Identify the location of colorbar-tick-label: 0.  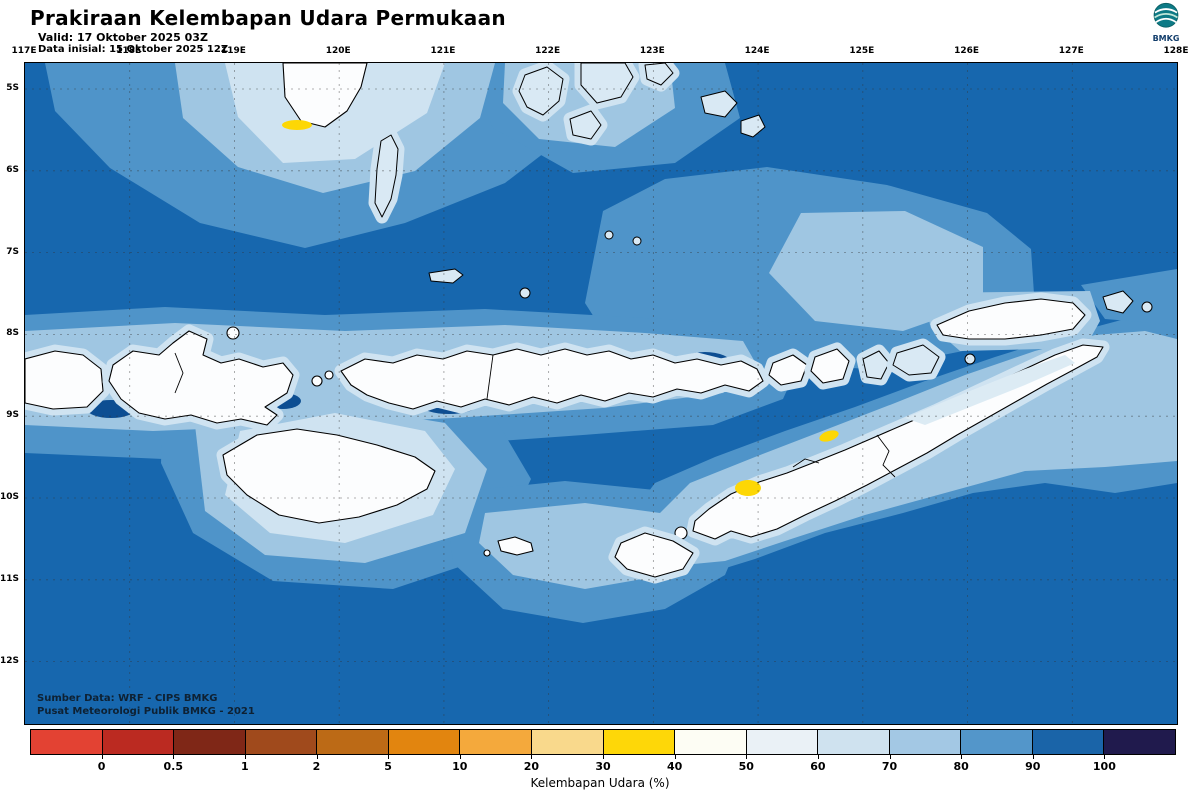
(101, 766).